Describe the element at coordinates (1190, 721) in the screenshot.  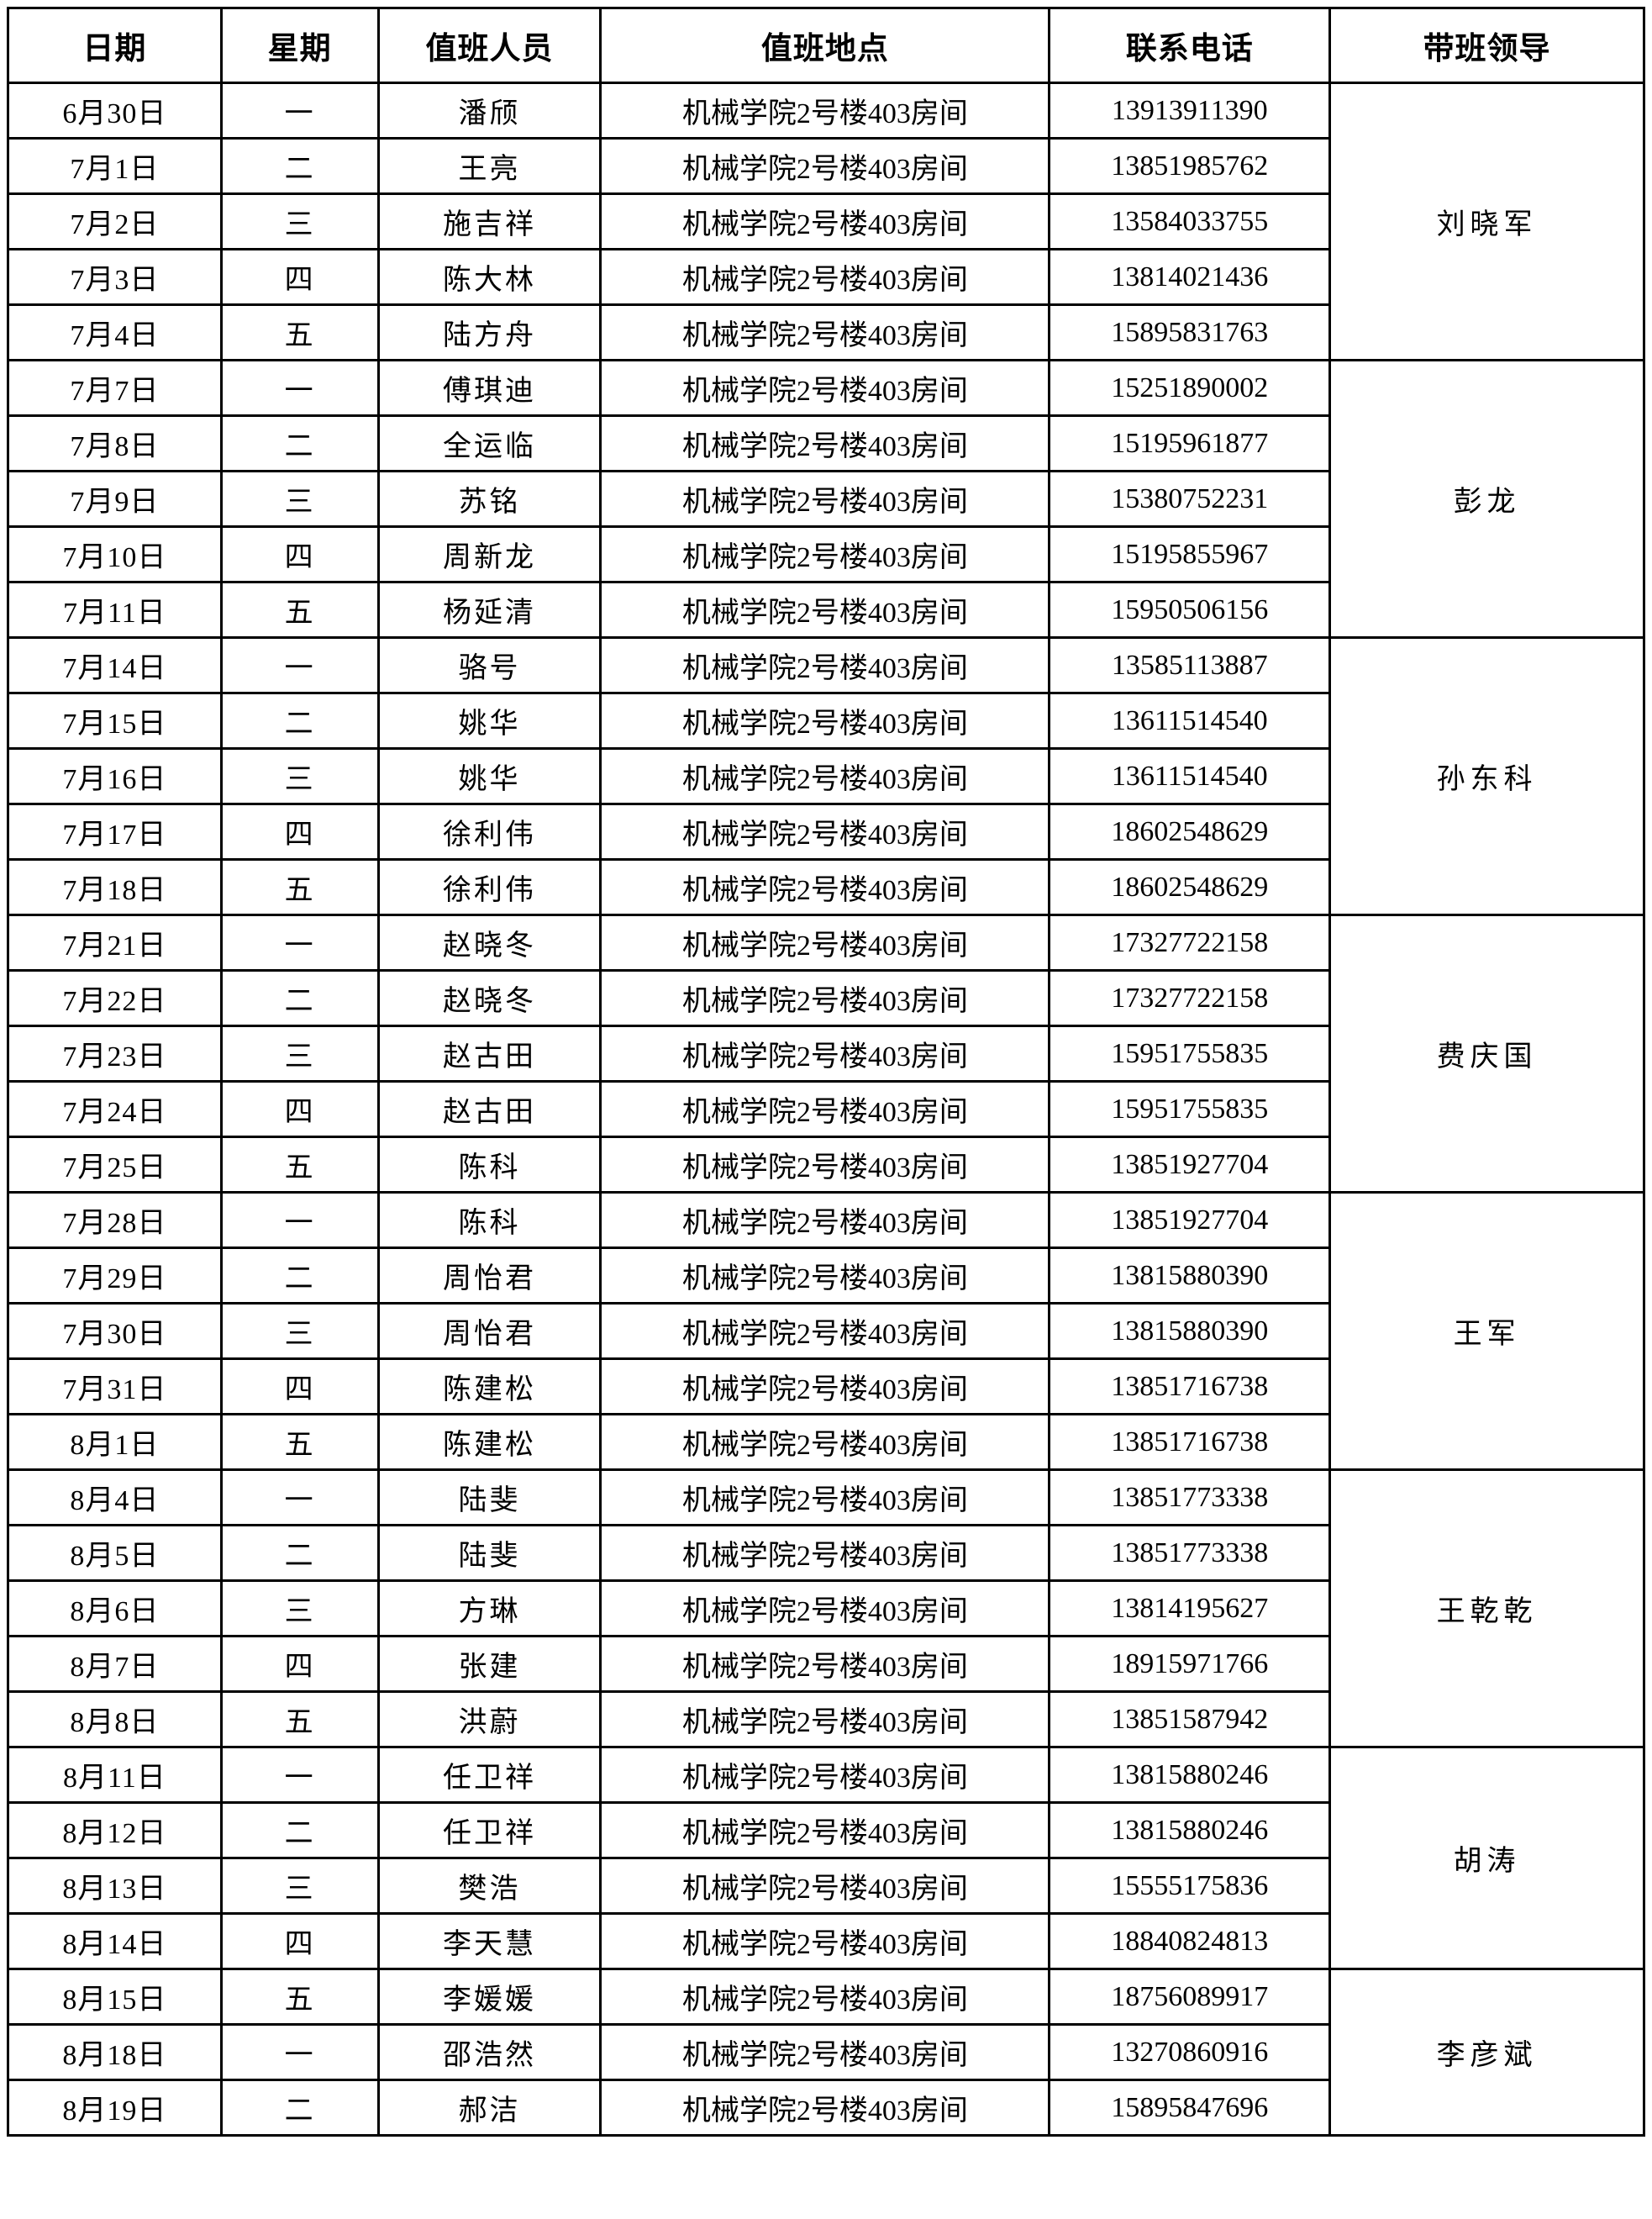
I see `cell-phone: 13611514540` at that location.